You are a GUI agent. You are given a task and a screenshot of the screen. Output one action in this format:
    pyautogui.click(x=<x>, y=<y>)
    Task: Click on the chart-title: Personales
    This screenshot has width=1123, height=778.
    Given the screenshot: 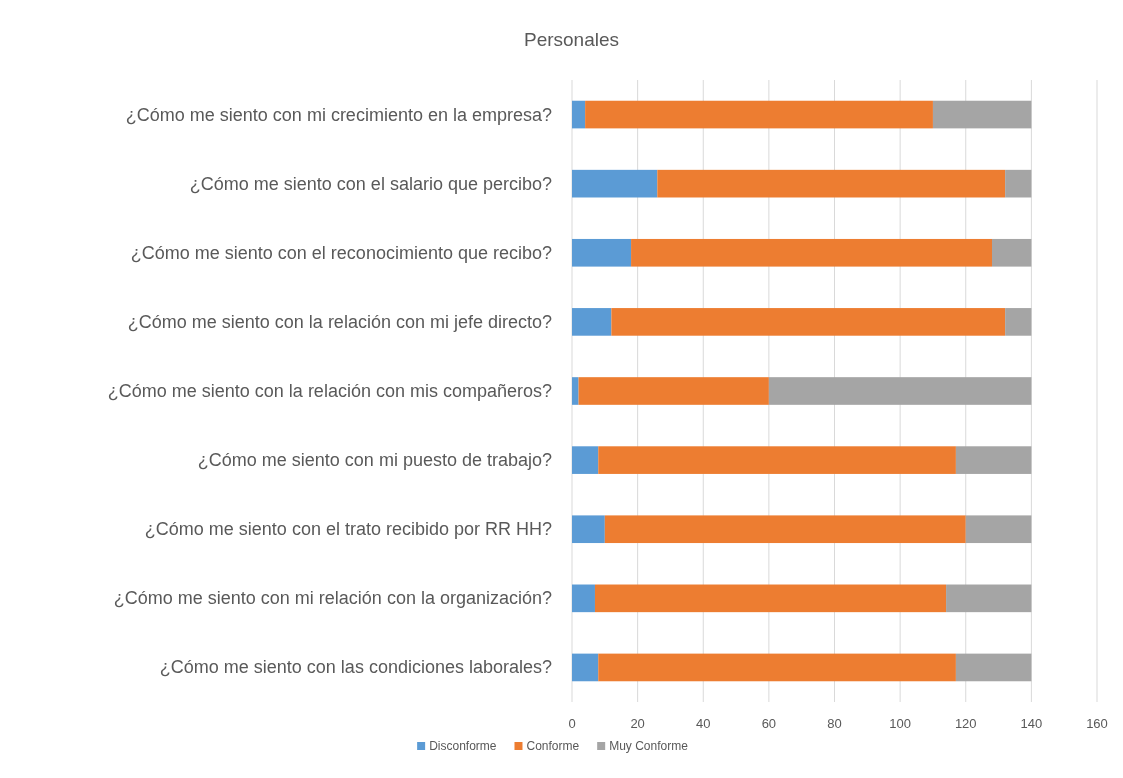 What is the action you would take?
    pyautogui.click(x=571, y=39)
    